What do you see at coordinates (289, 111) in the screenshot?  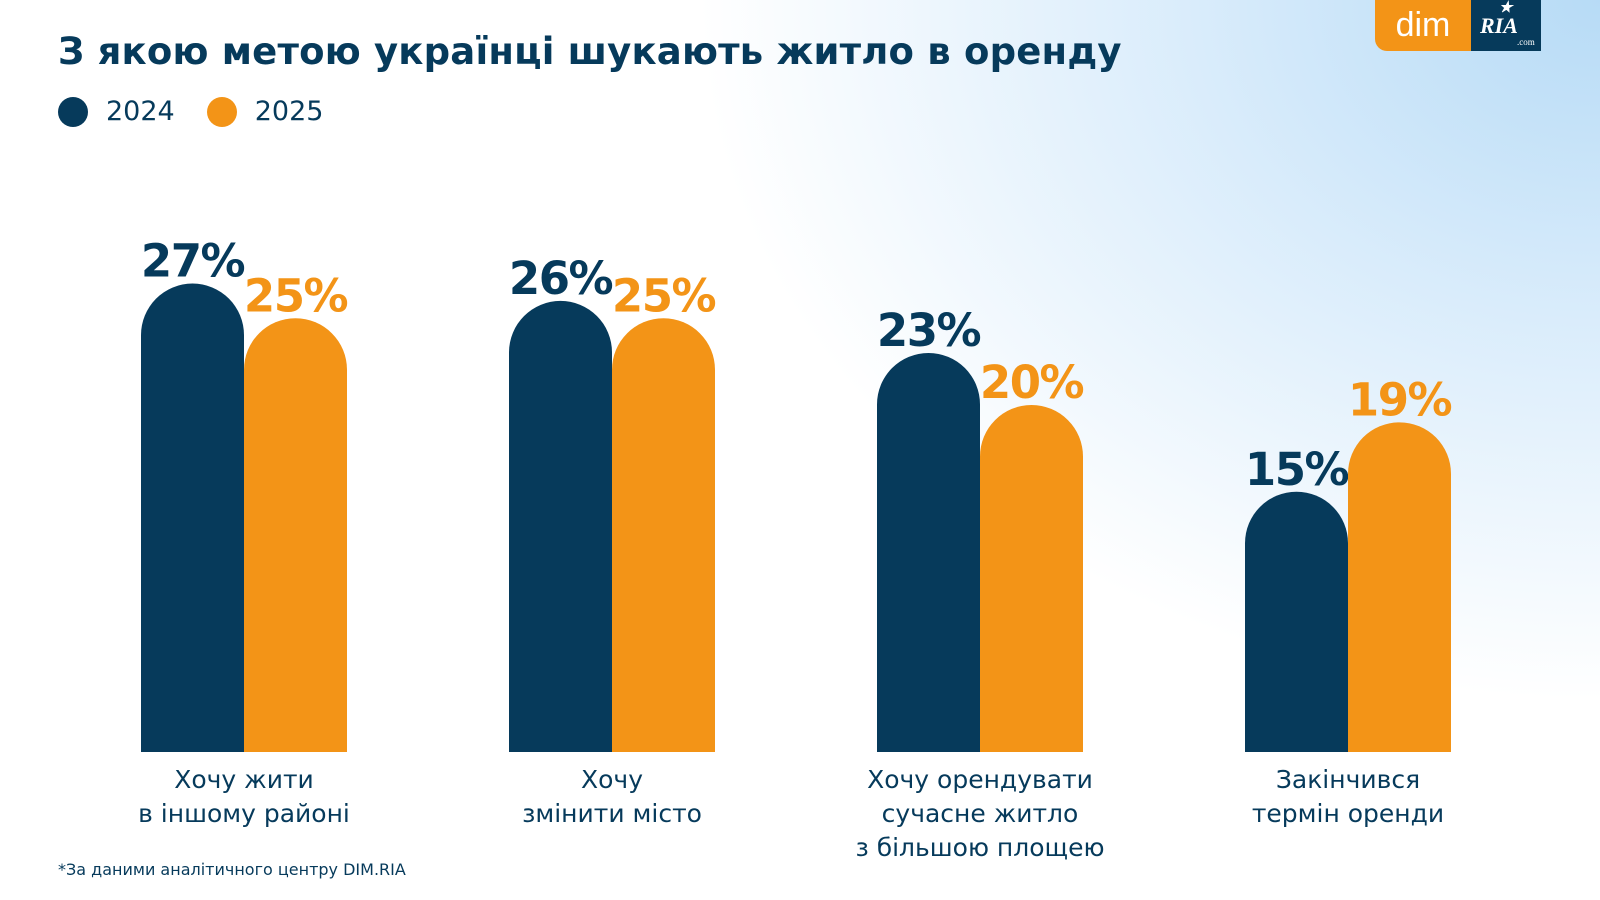 I see `legend-label-2025: 2025` at bounding box center [289, 111].